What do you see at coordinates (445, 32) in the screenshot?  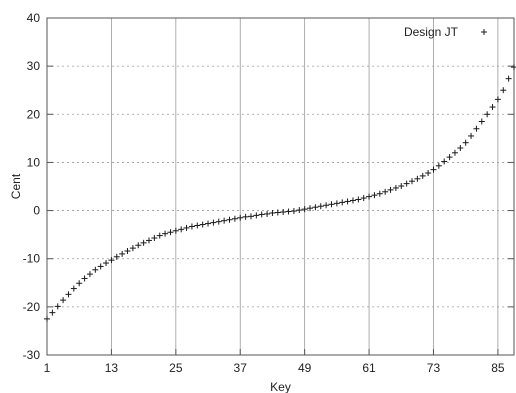 I see `legend: Design JT` at bounding box center [445, 32].